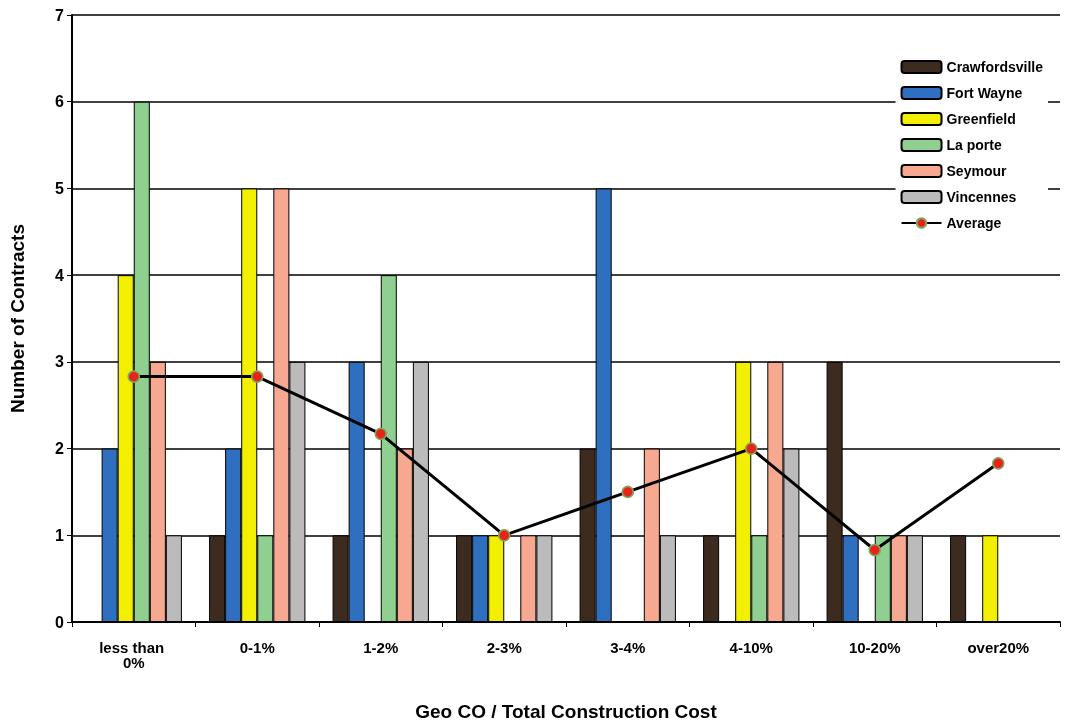  What do you see at coordinates (981, 119) in the screenshot?
I see `legend-label: Greenfield` at bounding box center [981, 119].